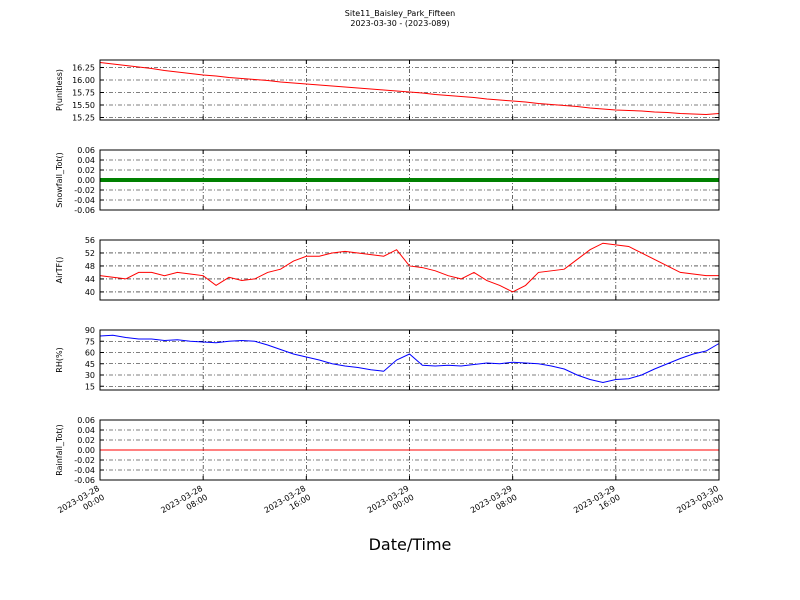  Describe the element at coordinates (59, 90) in the screenshot. I see `y-axis-label: P(unitless)` at that location.